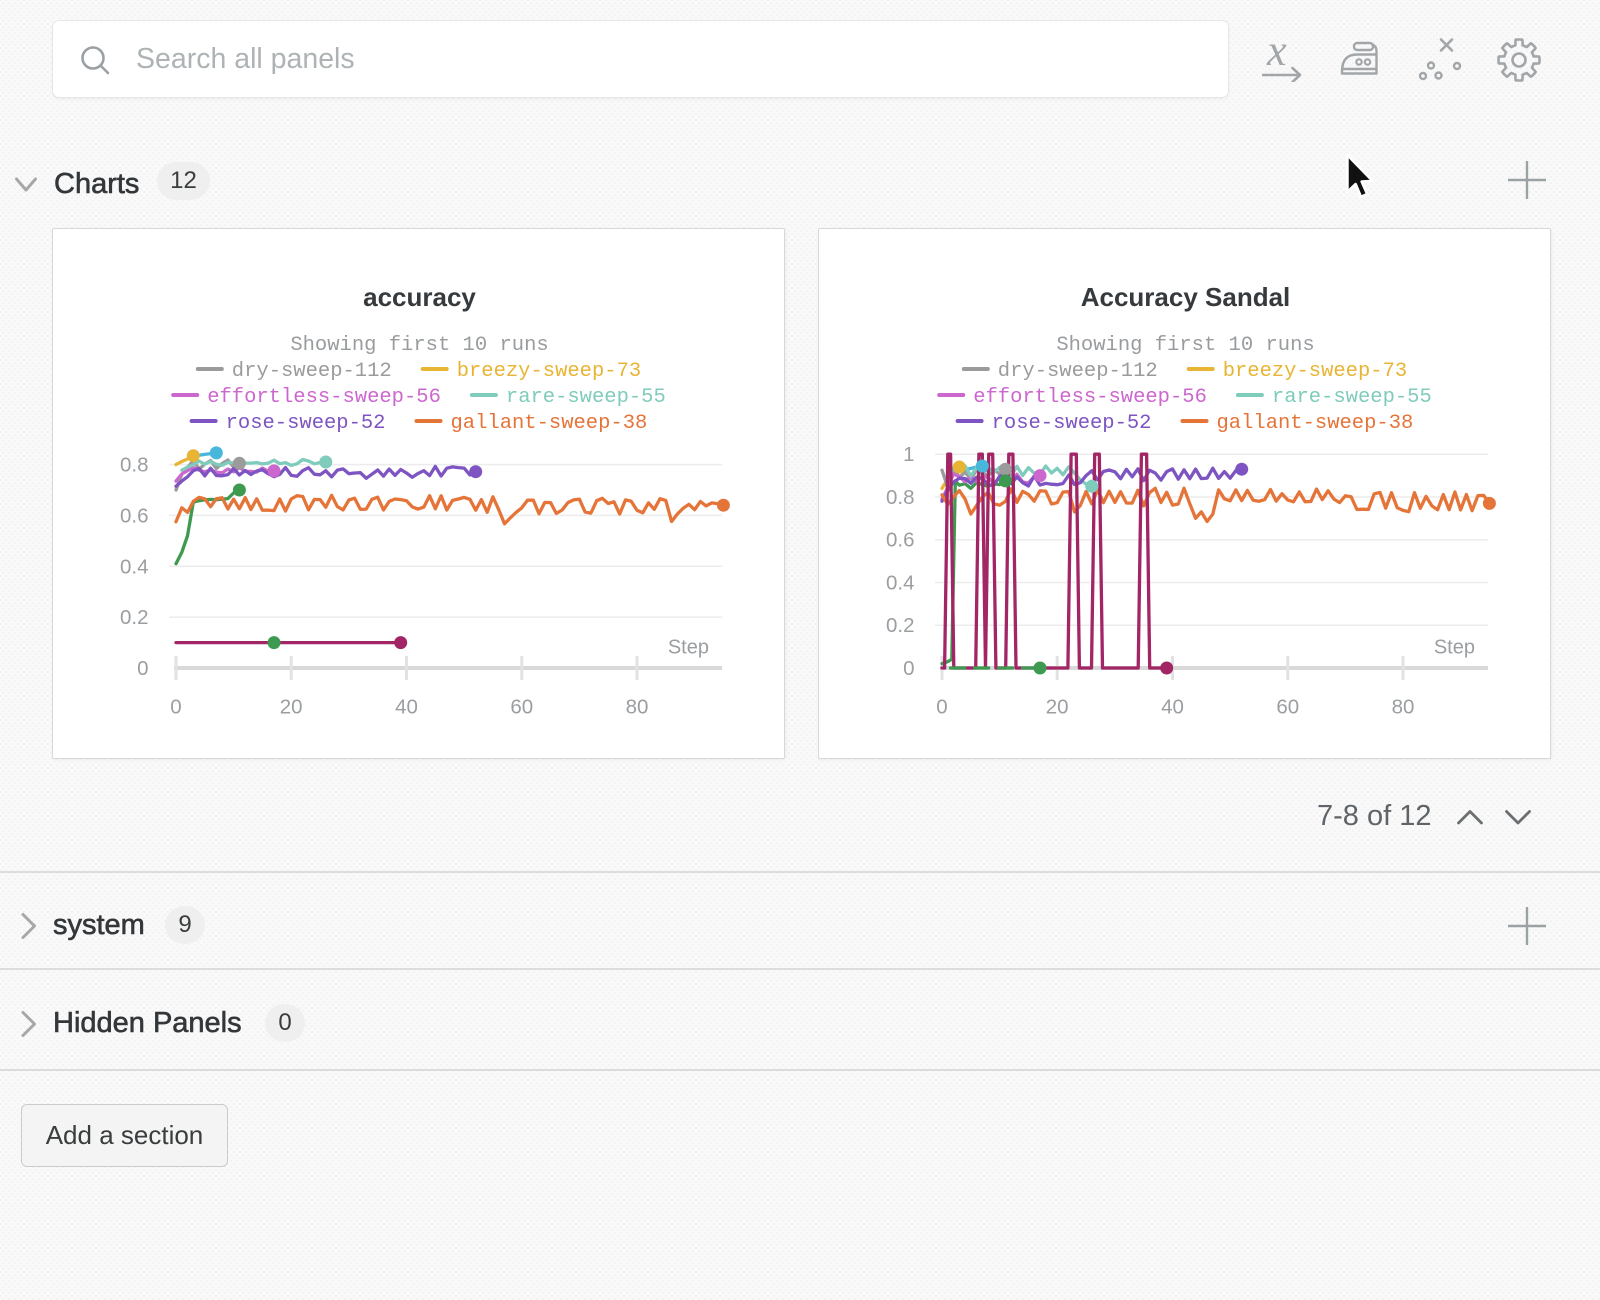  Describe the element at coordinates (1186, 297) in the screenshot. I see `svg-text: Accuracy Sandal` at that location.